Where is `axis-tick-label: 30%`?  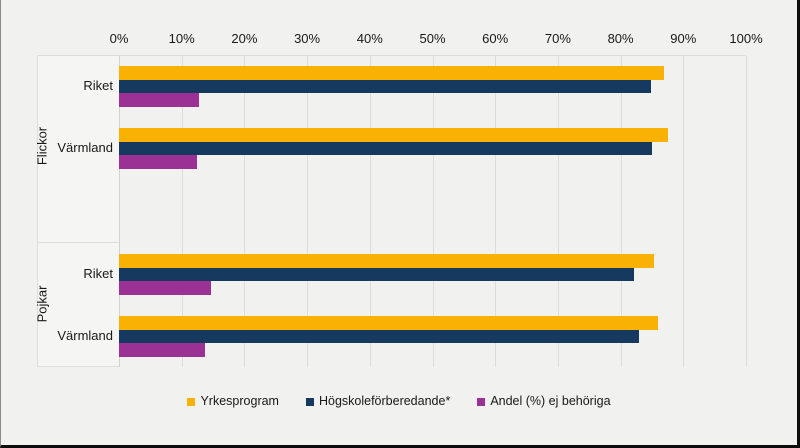
axis-tick-label: 30% is located at coordinates (307, 38).